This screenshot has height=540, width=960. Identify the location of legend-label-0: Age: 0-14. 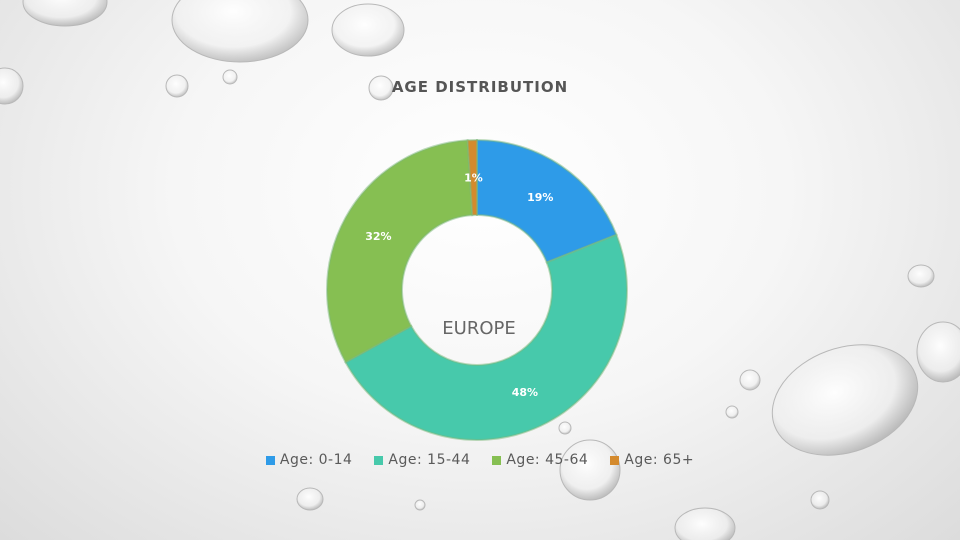
(316, 460).